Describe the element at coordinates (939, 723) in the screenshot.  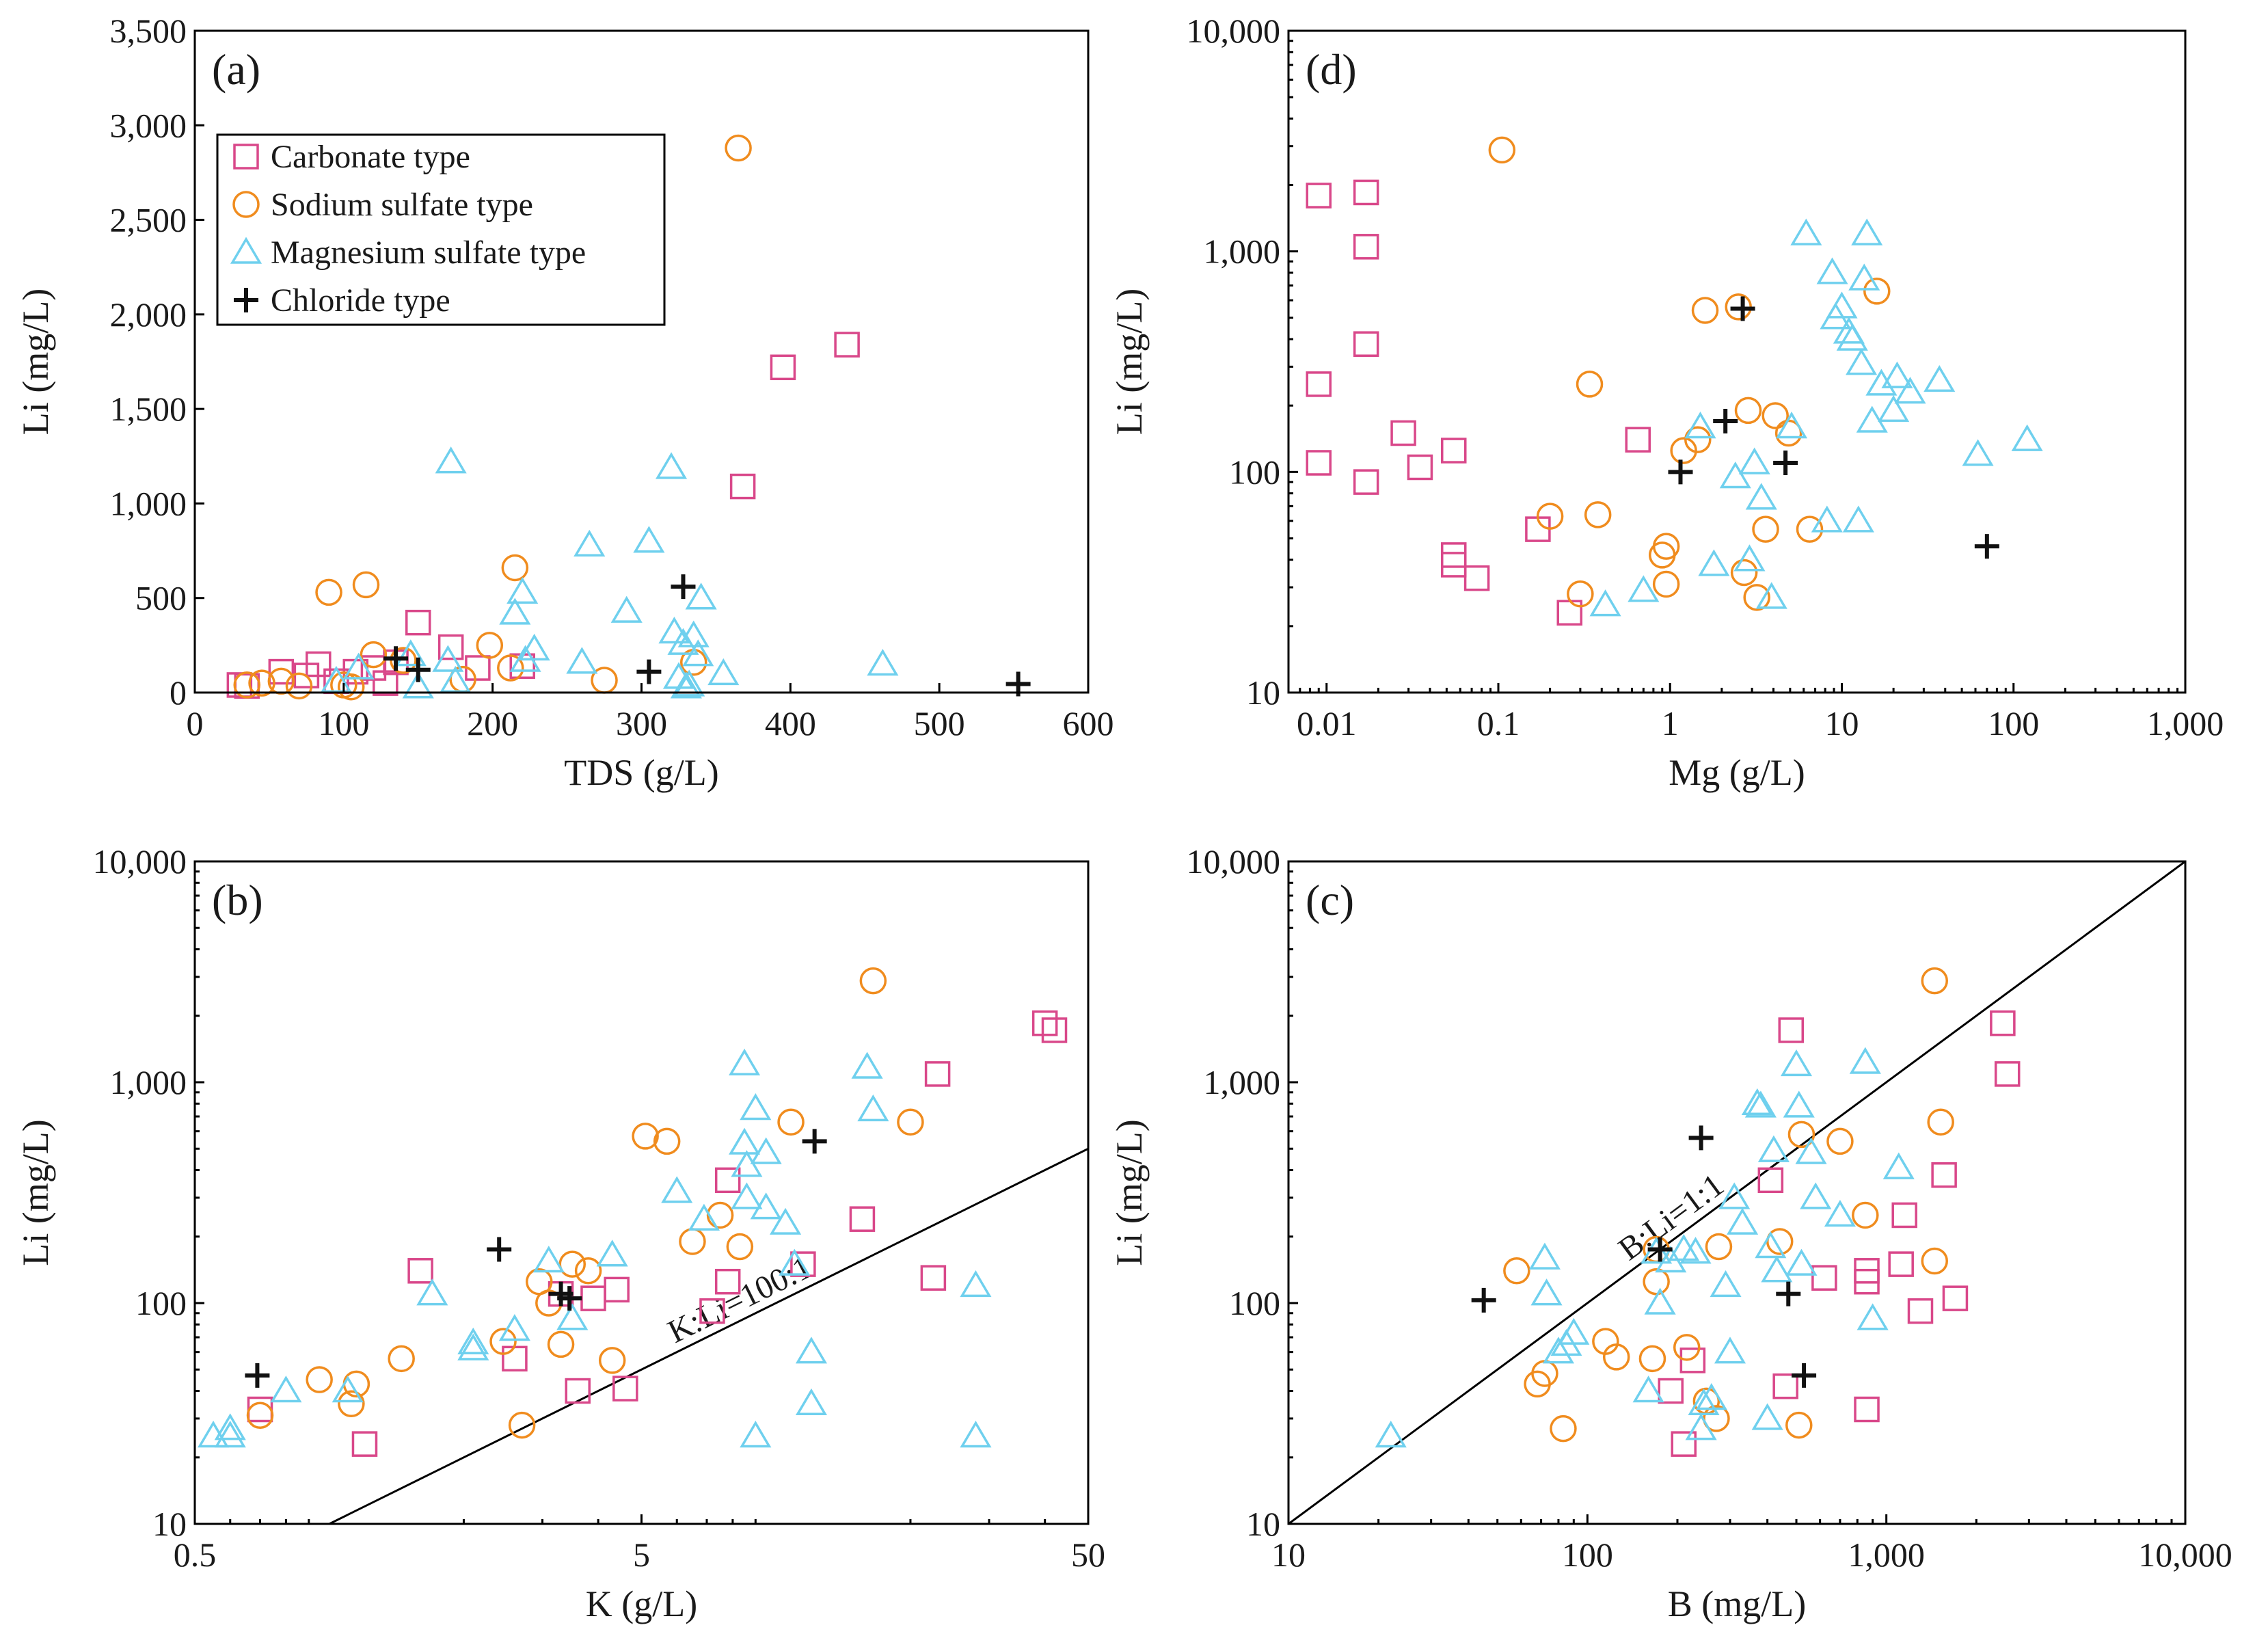
I see `panel-a-x-tick-label: 500` at that location.